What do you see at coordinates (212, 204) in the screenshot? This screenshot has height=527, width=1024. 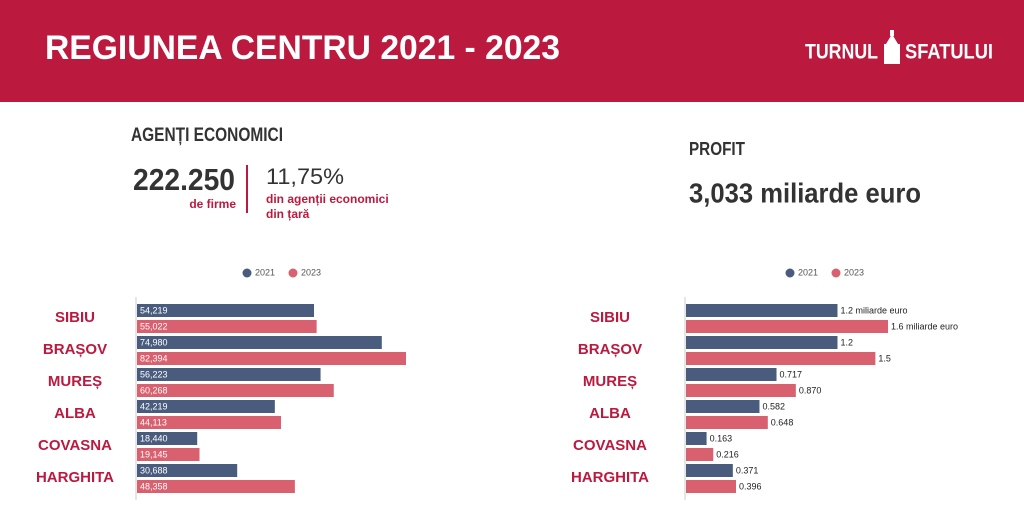 I see `stat-caption: de firme` at bounding box center [212, 204].